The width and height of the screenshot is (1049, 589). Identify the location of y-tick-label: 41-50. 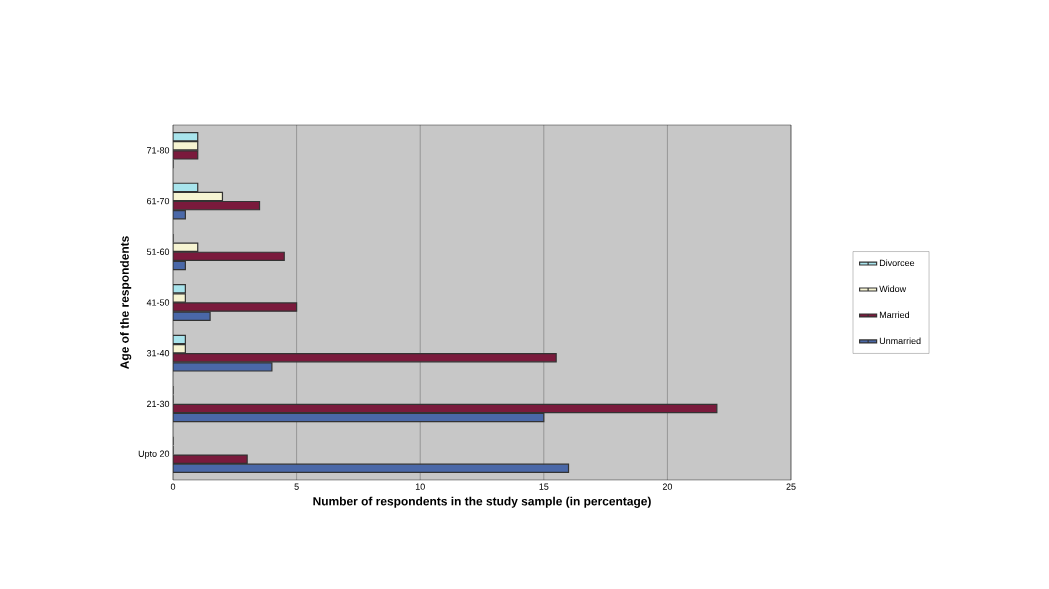
(158, 302).